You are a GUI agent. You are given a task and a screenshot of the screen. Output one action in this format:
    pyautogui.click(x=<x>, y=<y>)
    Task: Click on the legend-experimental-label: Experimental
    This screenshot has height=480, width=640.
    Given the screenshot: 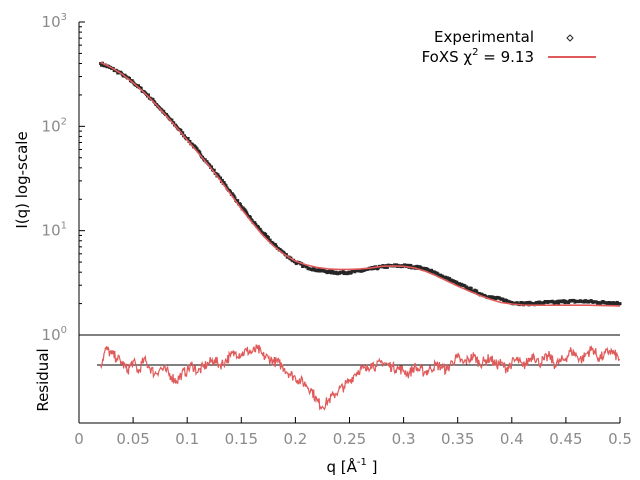 What is the action you would take?
    pyautogui.click(x=484, y=37)
    